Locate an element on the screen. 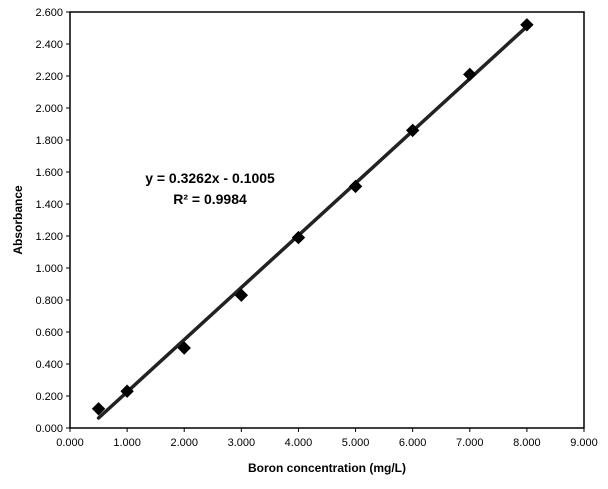  y-tick-label: 0.600 is located at coordinates (49, 333).